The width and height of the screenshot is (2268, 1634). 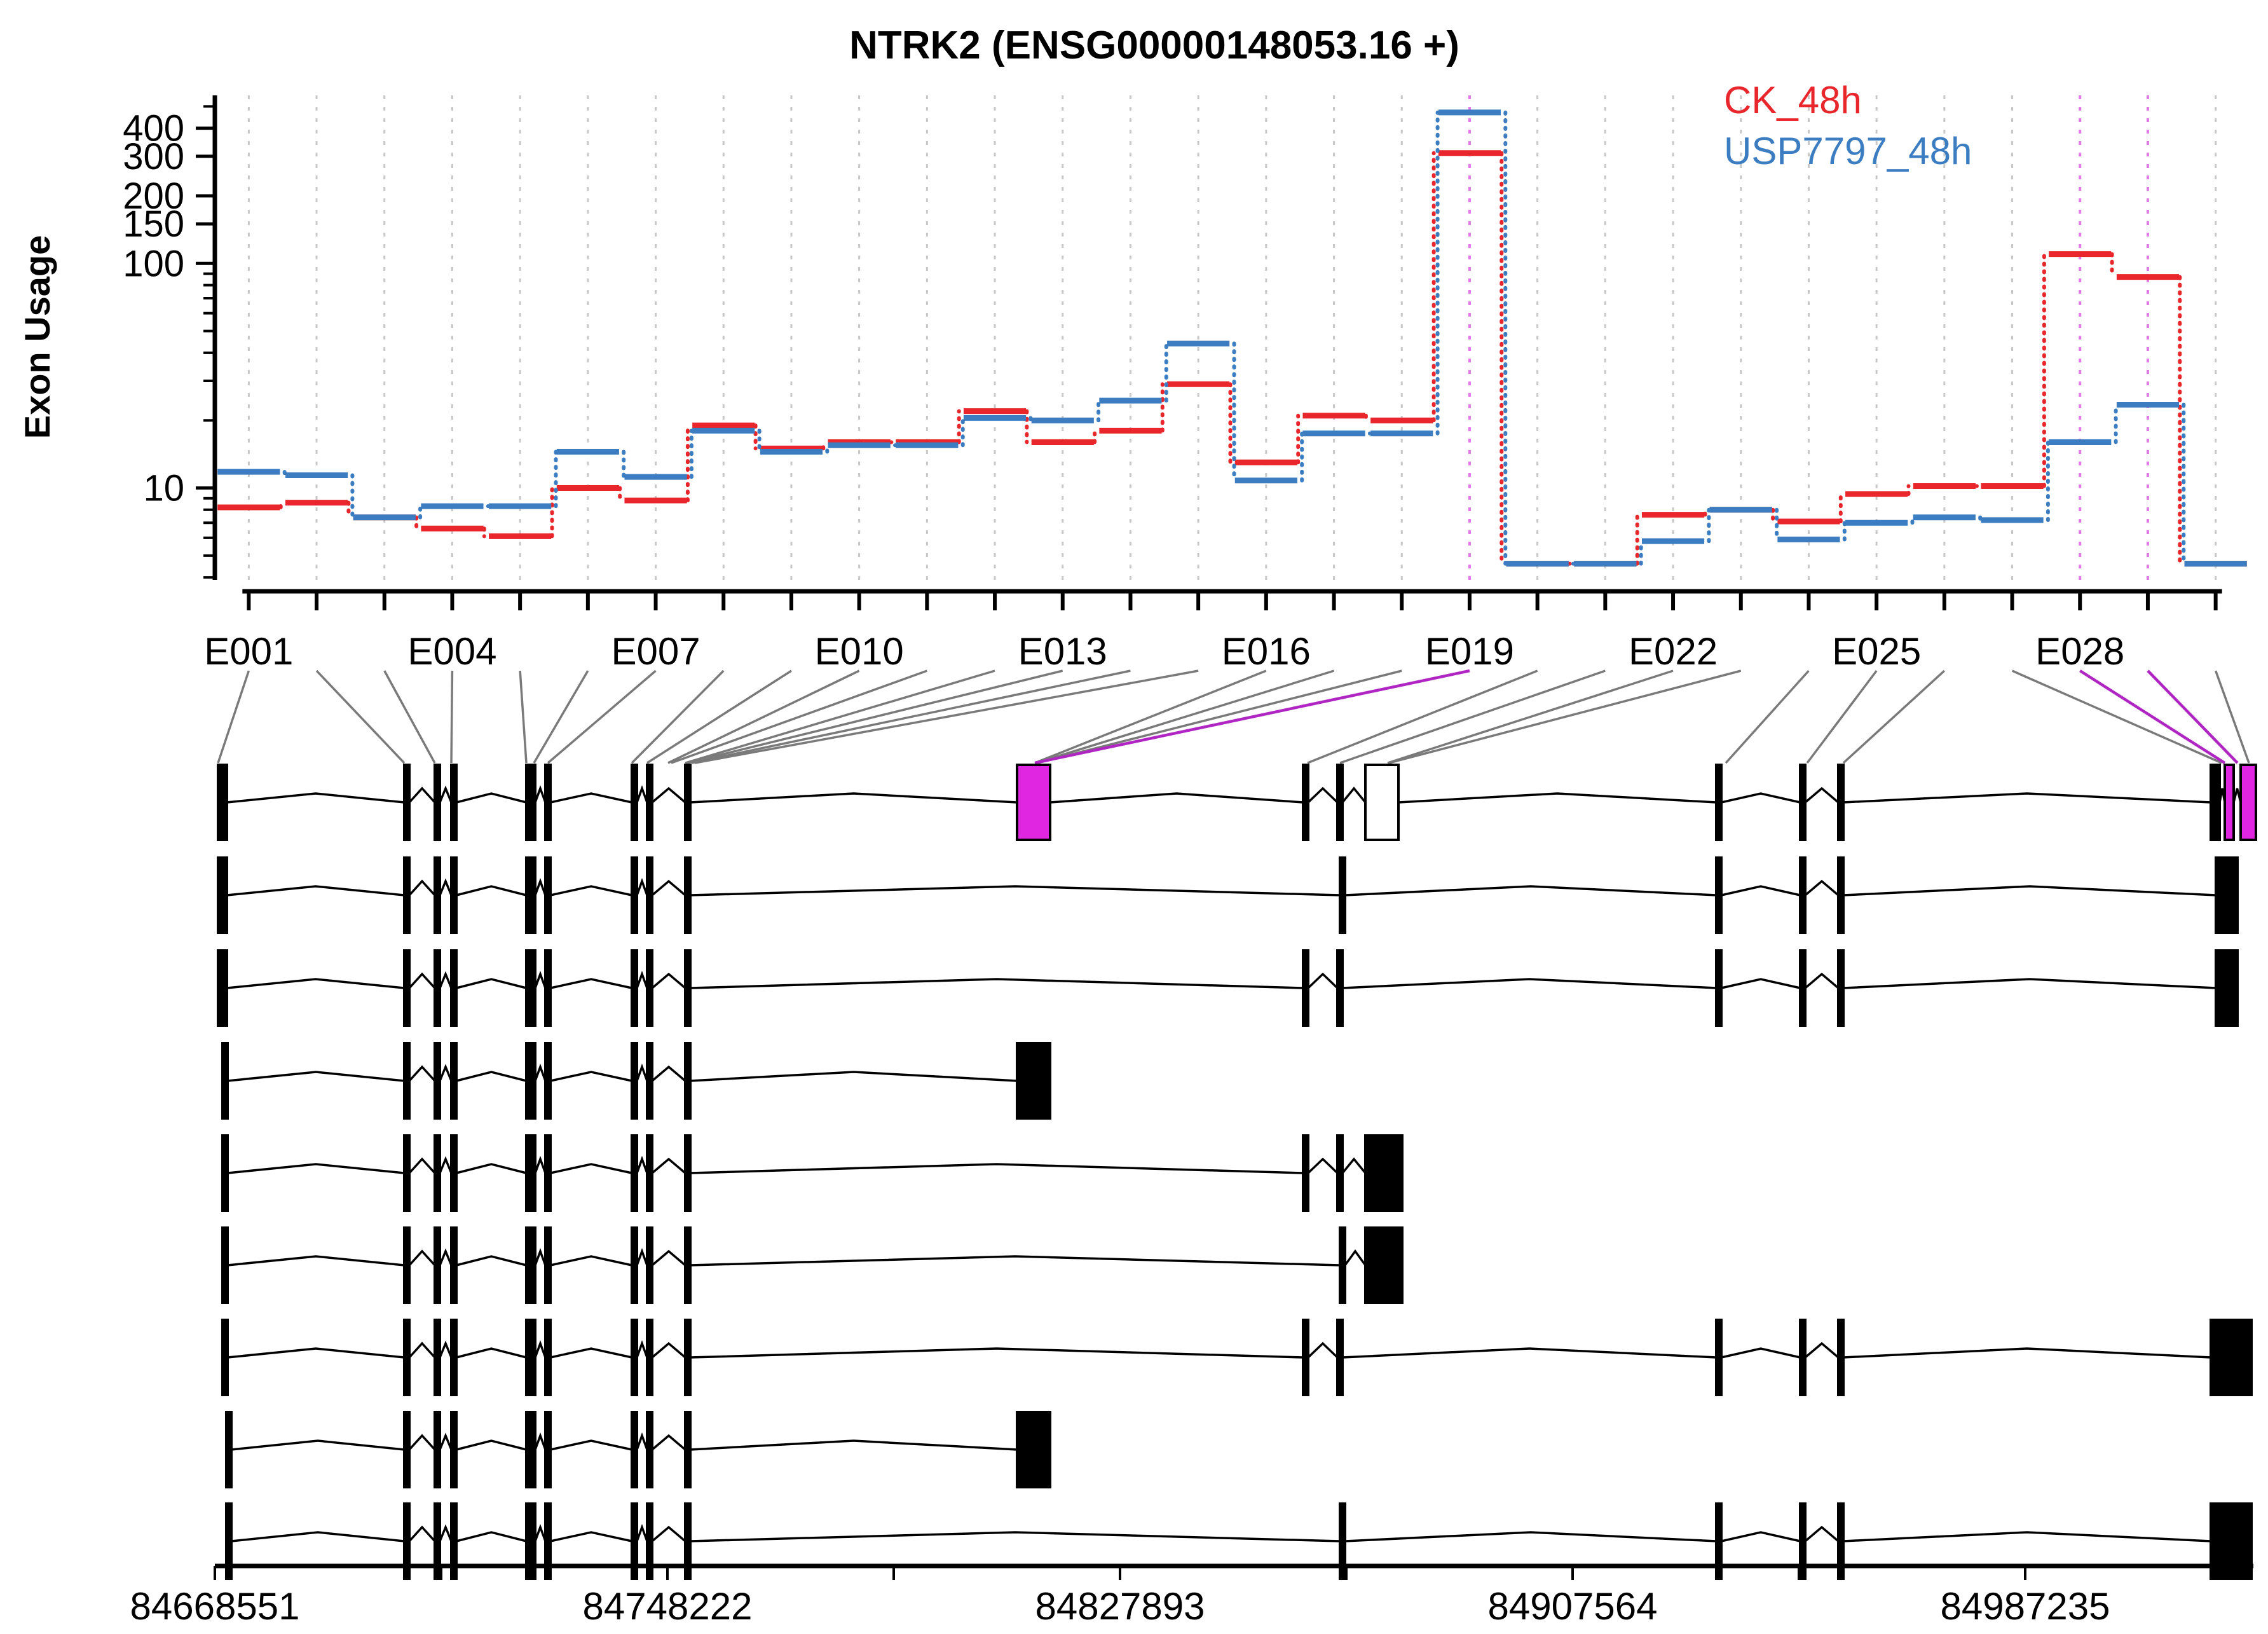 I want to click on x-tick-label-e013: E013, so click(x=1062, y=651).